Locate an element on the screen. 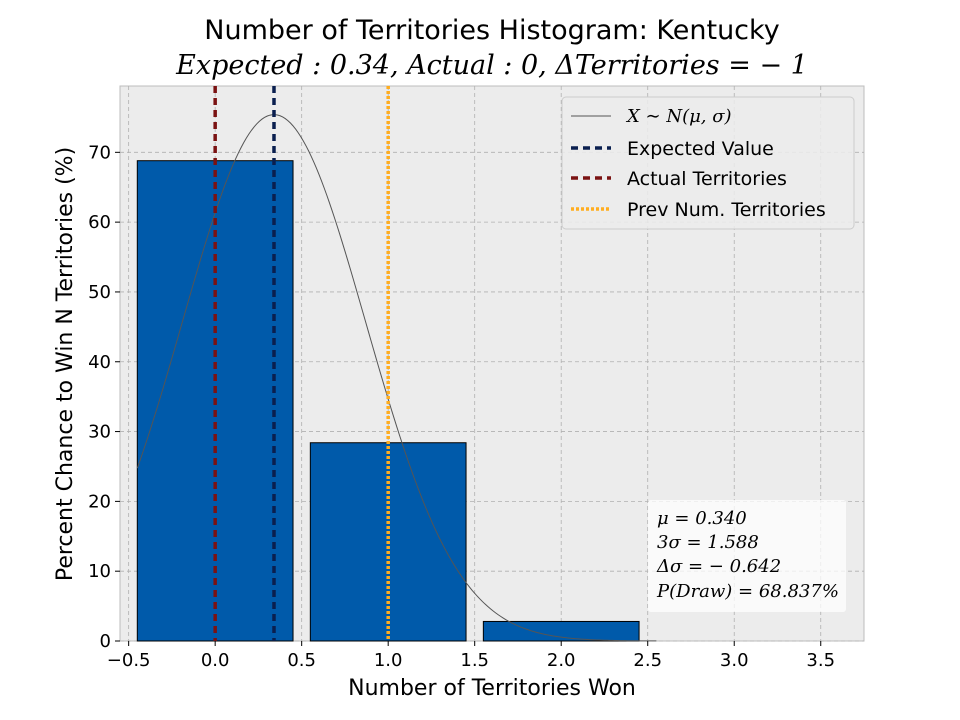  legend-box is located at coordinates (708, 163).